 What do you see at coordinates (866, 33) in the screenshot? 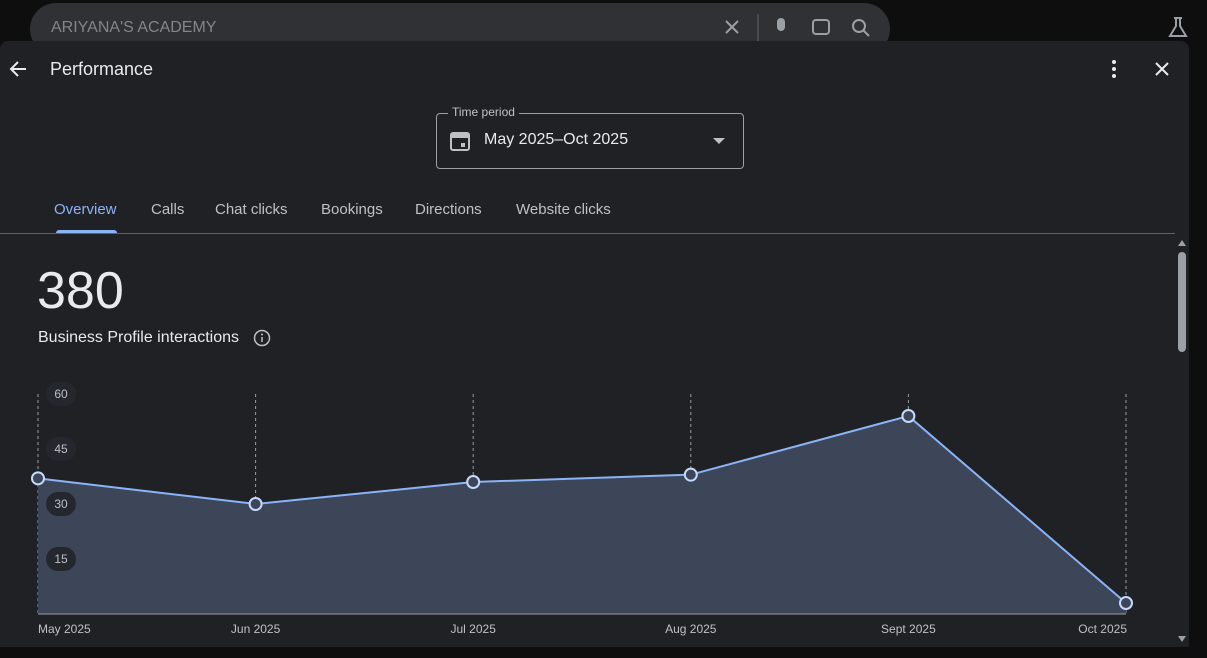
I see `search-icon-handle` at bounding box center [866, 33].